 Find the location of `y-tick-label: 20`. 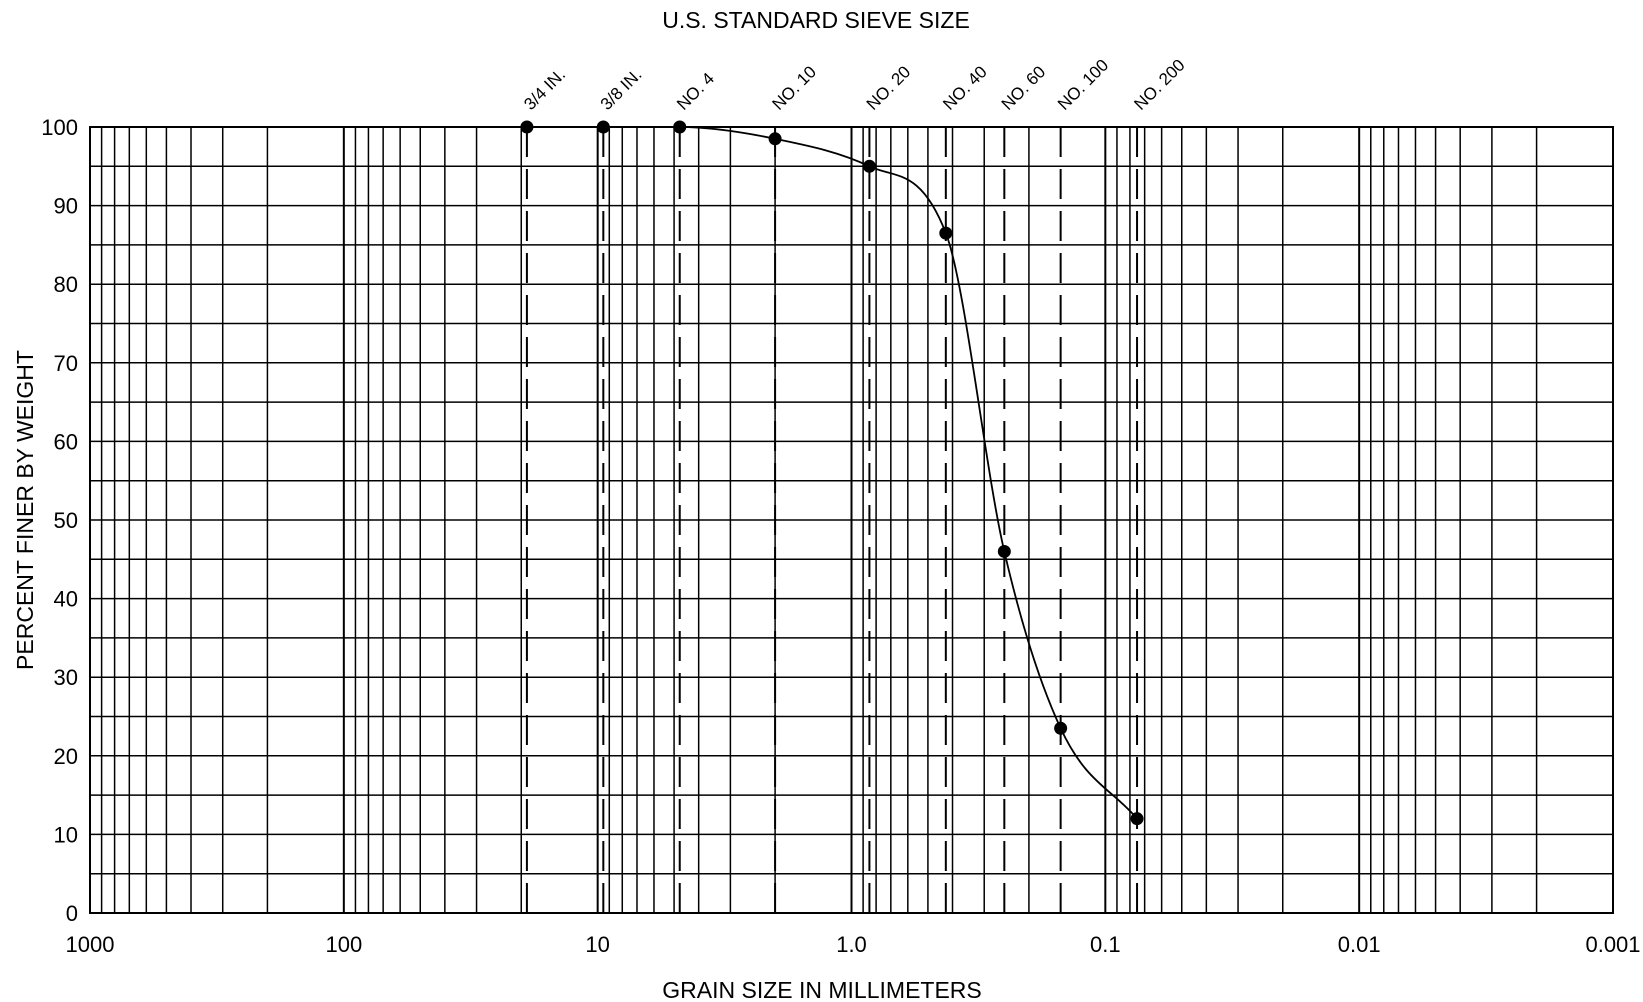

y-tick-label: 20 is located at coordinates (66, 756).